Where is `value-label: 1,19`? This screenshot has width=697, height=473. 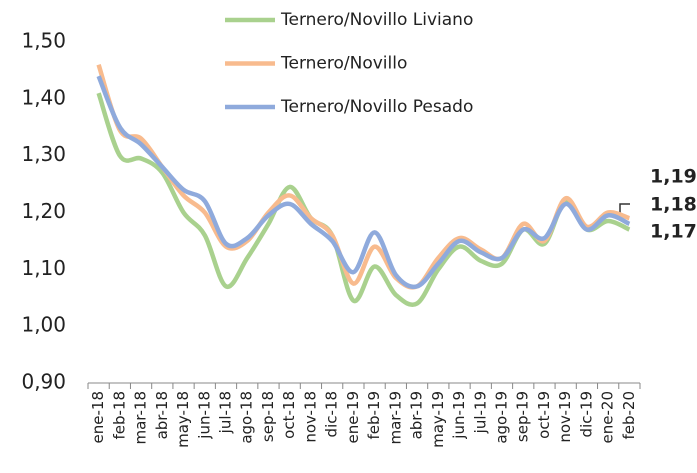 value-label: 1,19 is located at coordinates (673, 177).